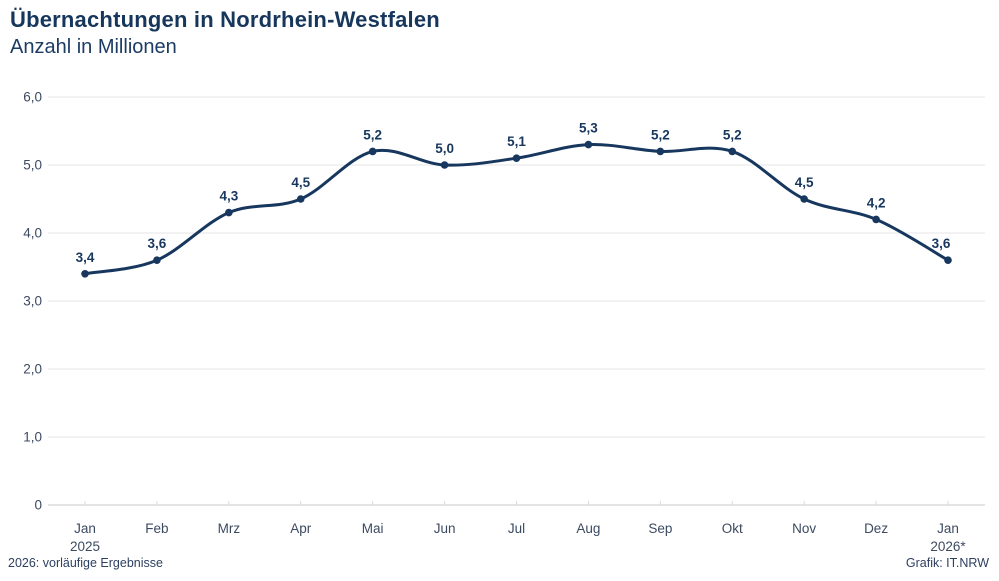  I want to click on y-axis-tick-label: 0, so click(38, 505).